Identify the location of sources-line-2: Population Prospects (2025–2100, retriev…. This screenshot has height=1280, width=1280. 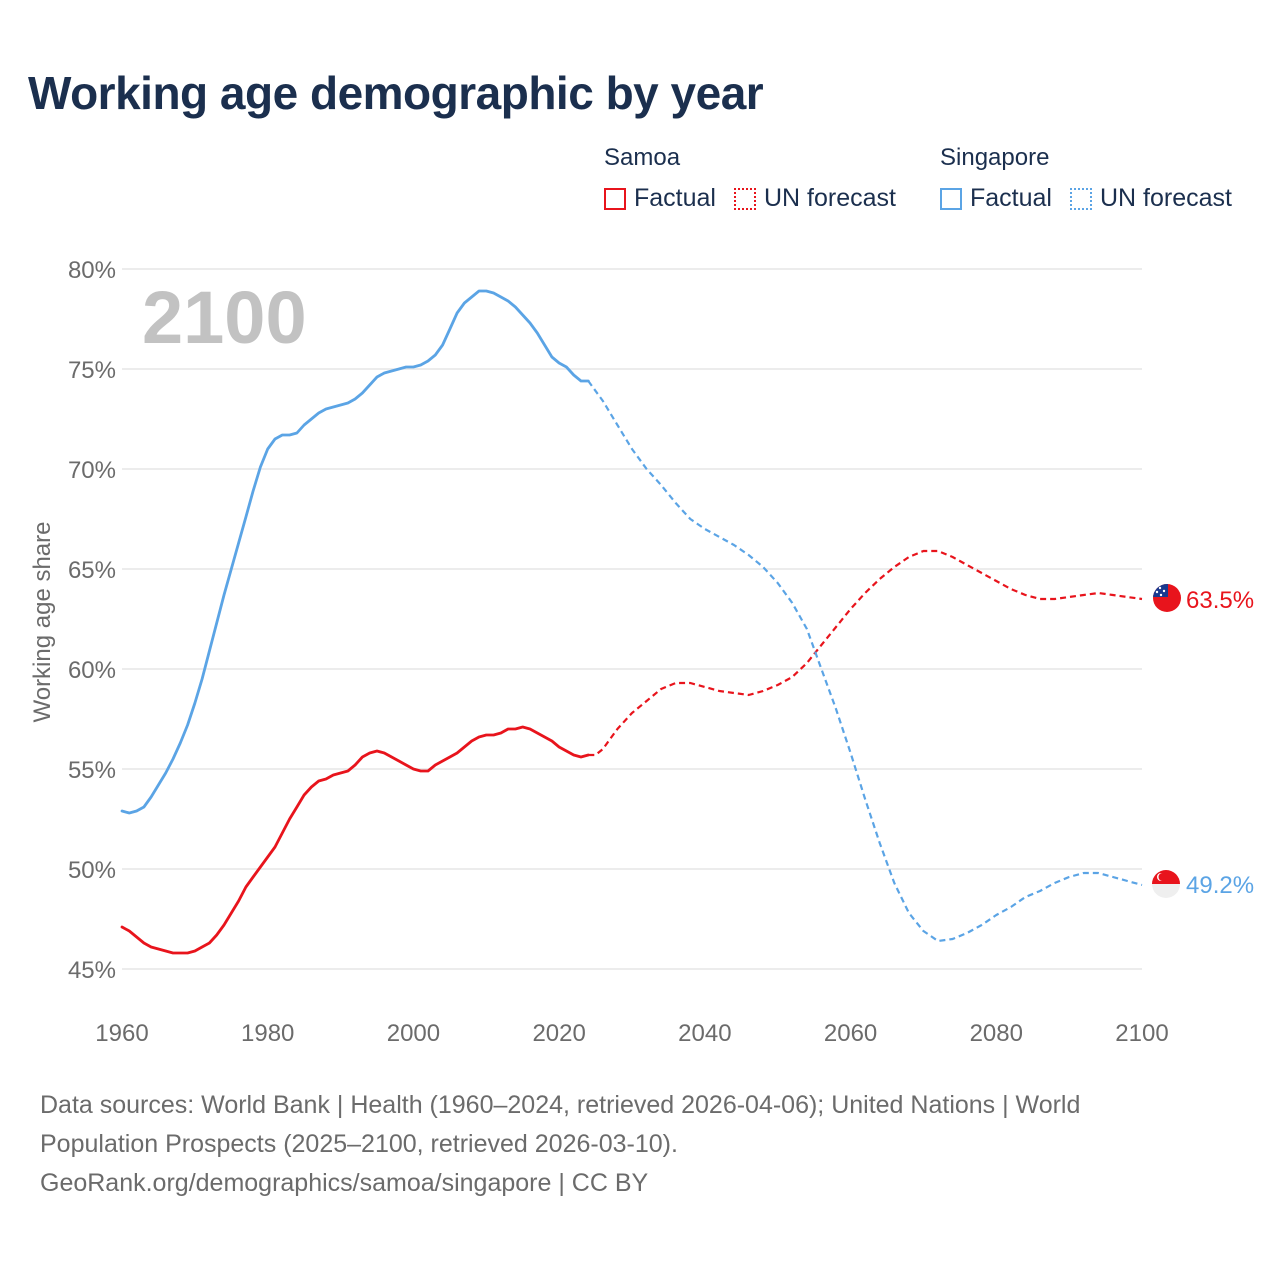
(359, 1144).